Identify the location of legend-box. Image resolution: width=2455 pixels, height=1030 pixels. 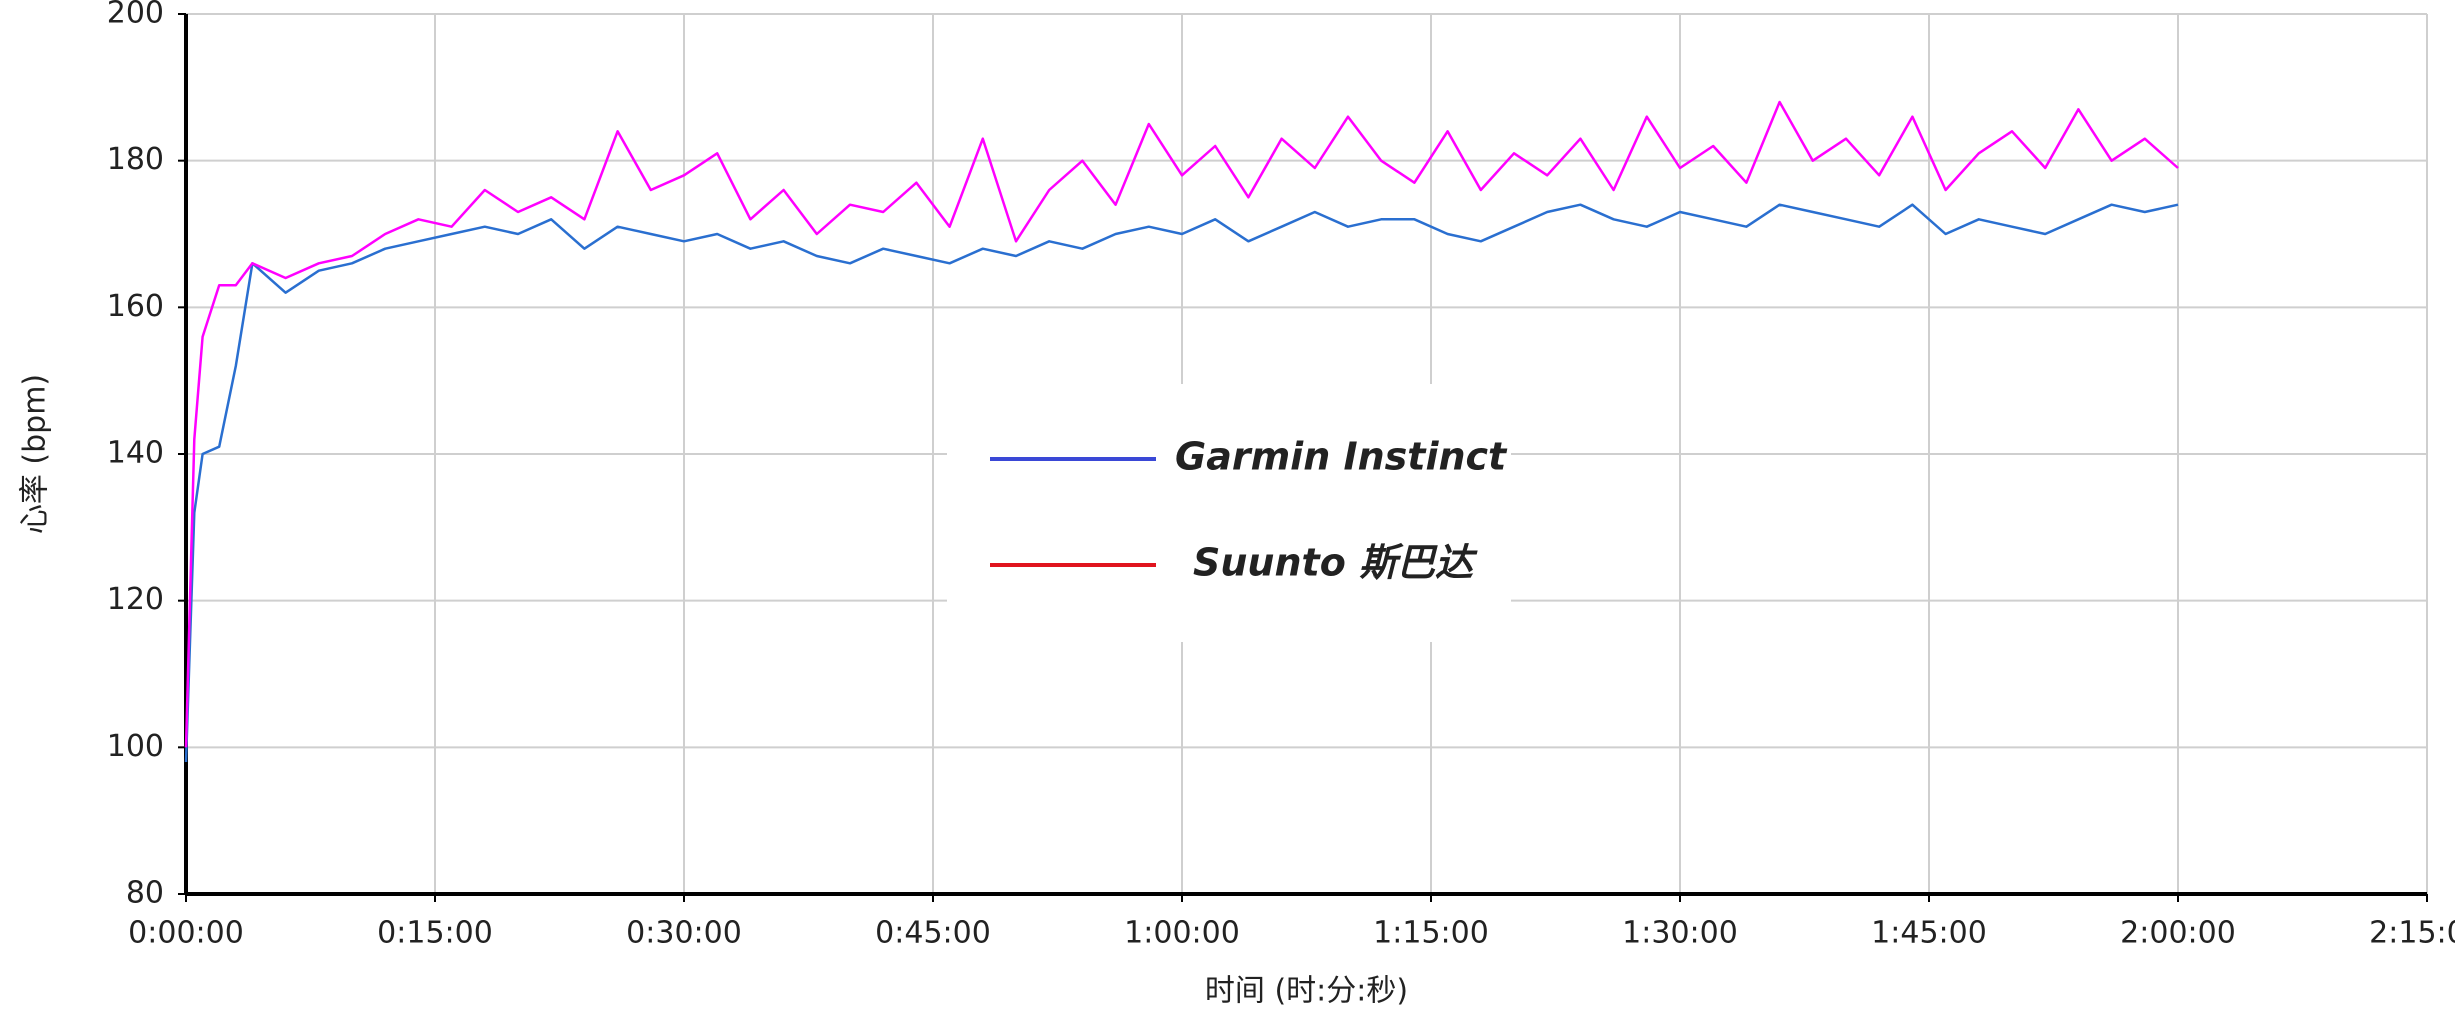
(1229, 513).